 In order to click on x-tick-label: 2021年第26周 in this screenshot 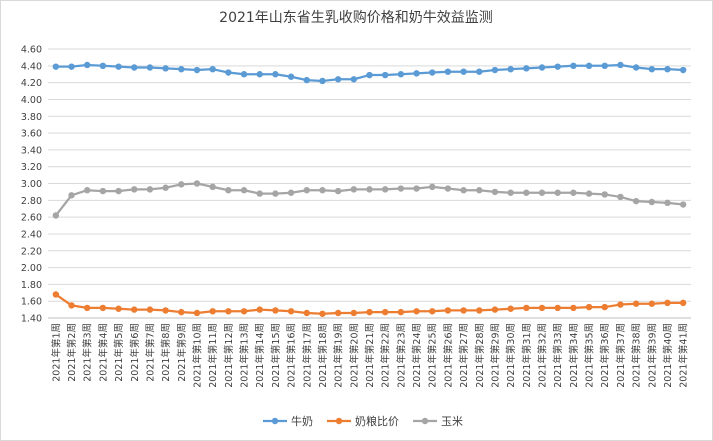, I will do `click(448, 355)`.